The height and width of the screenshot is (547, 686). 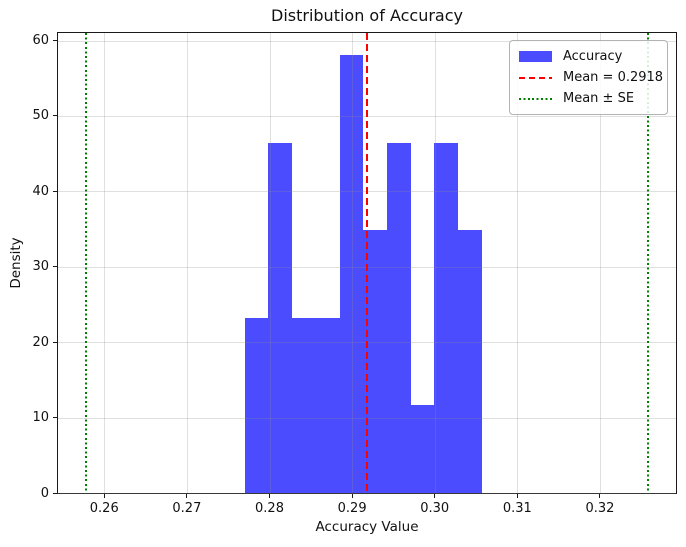 I want to click on y-tick-label: 10, so click(x=40, y=418).